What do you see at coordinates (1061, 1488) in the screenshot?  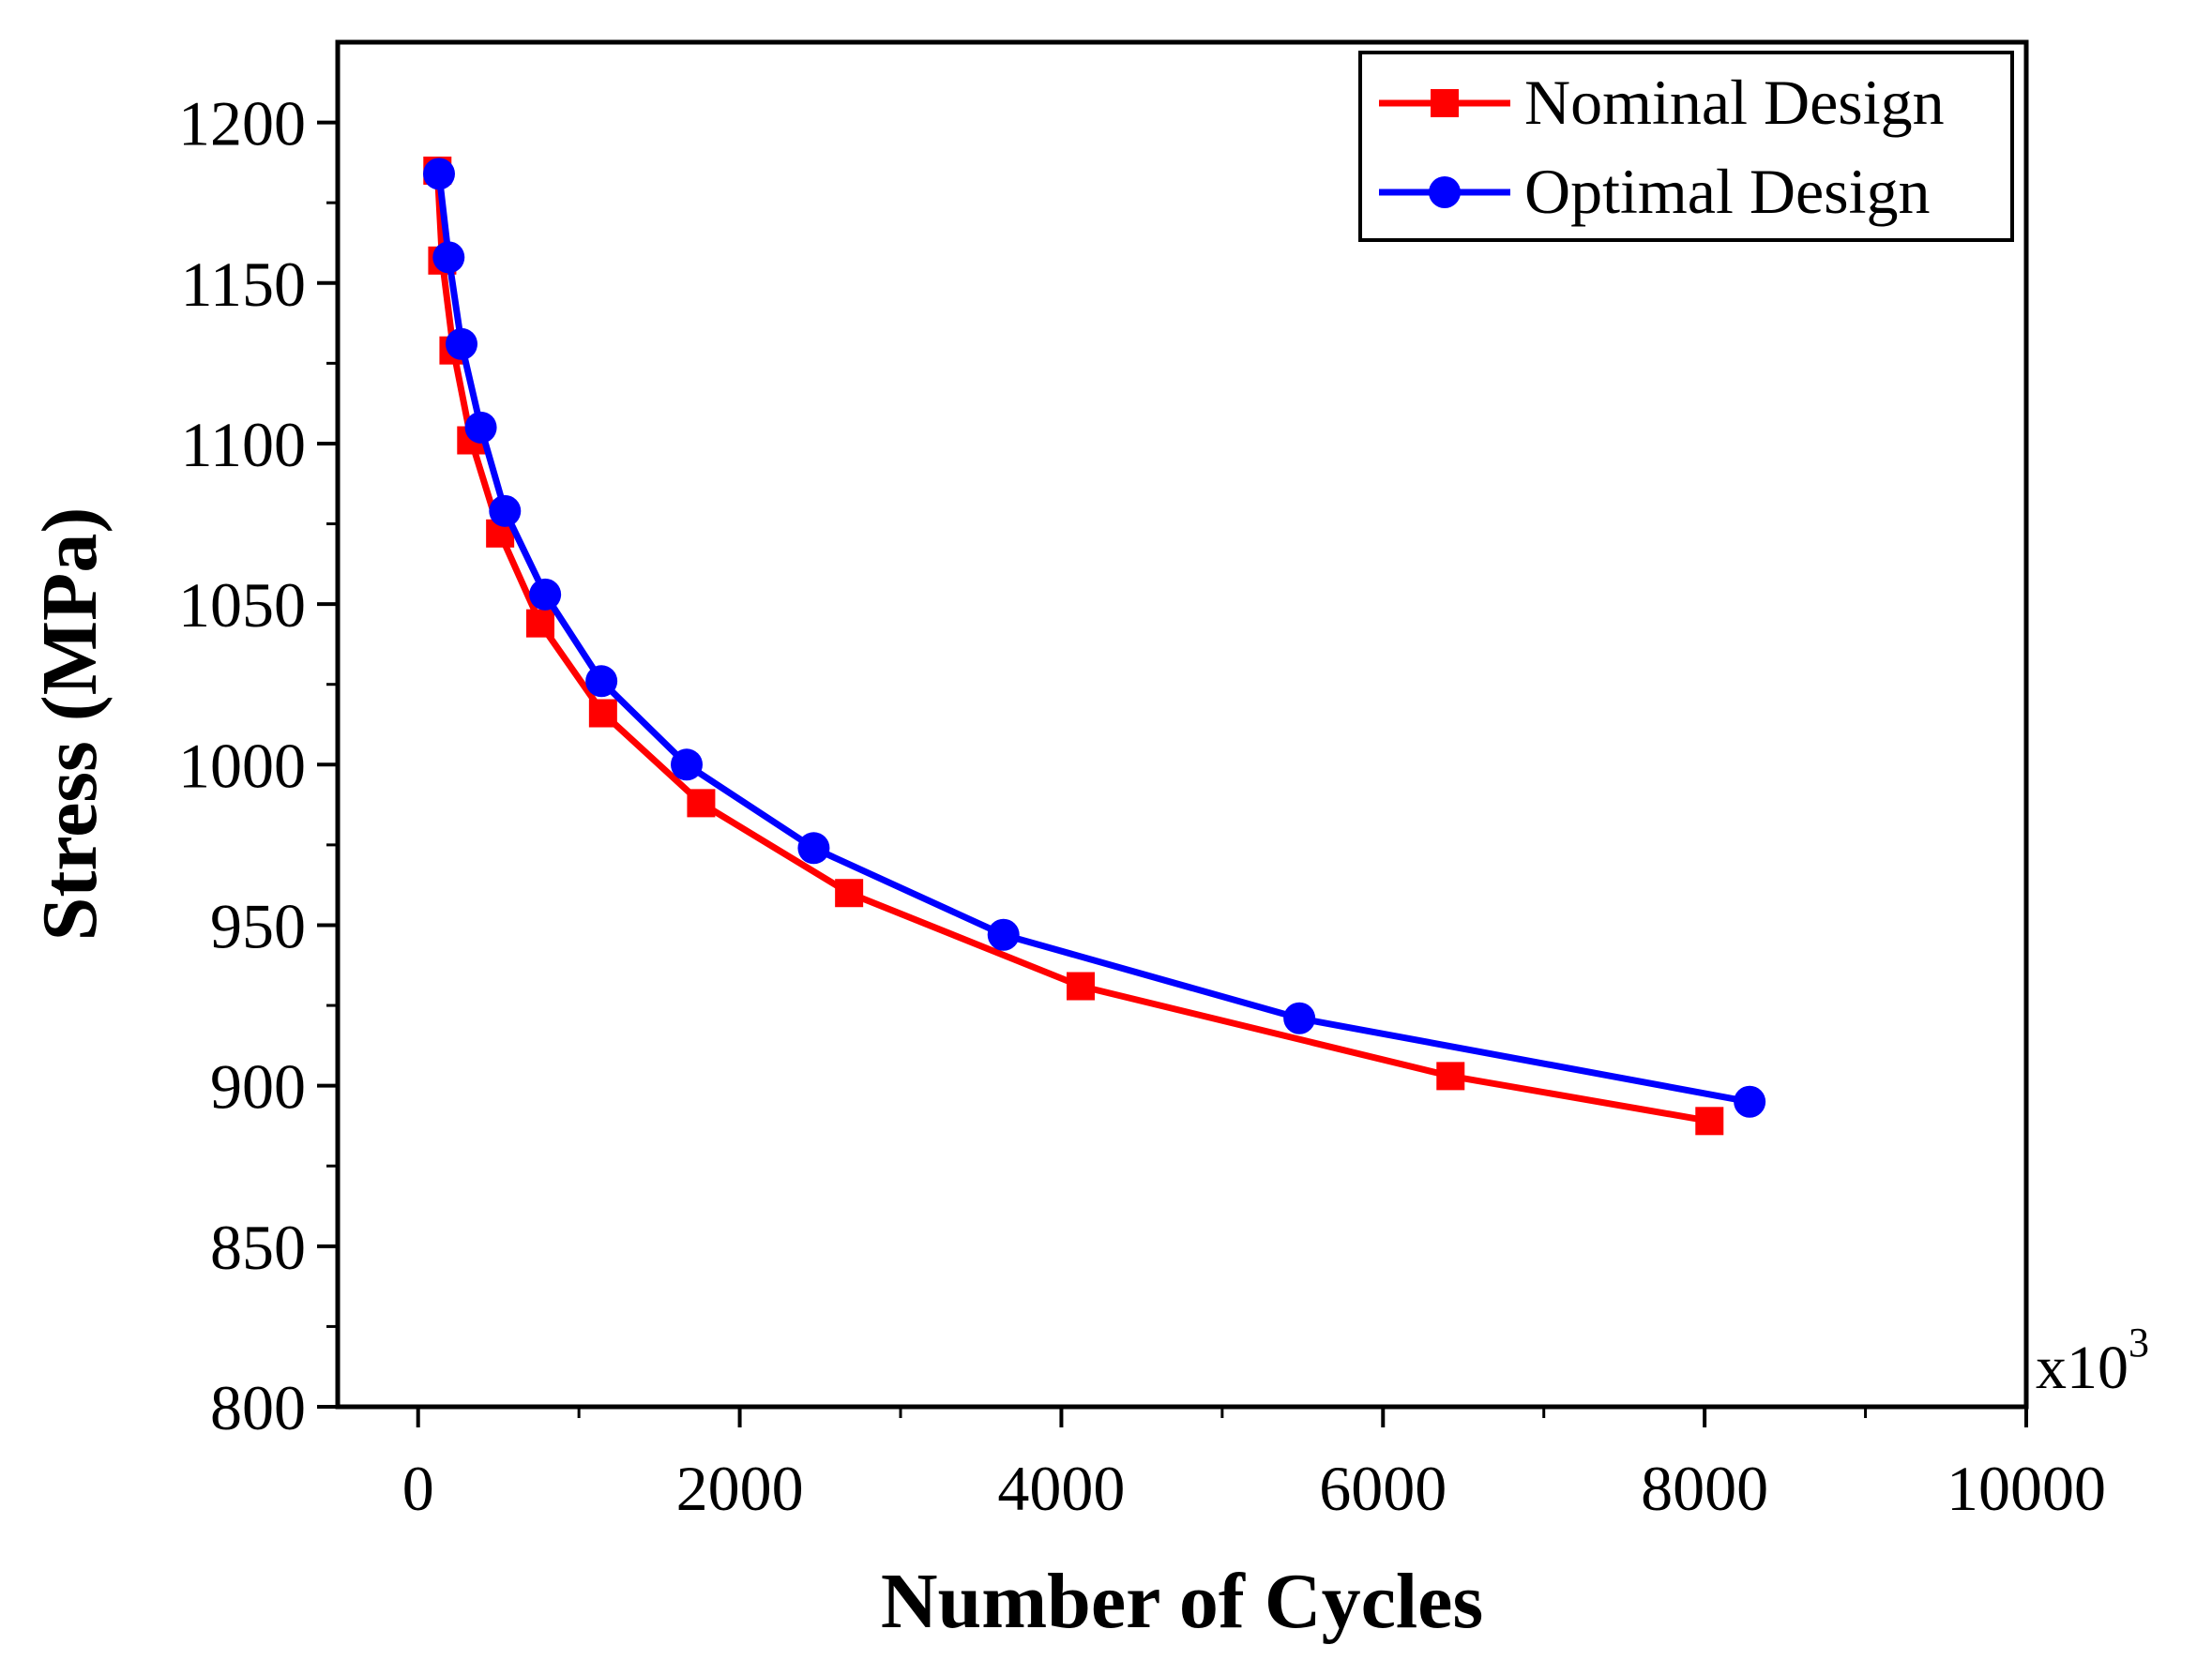 I see `x-tick-label: 4000` at bounding box center [1061, 1488].